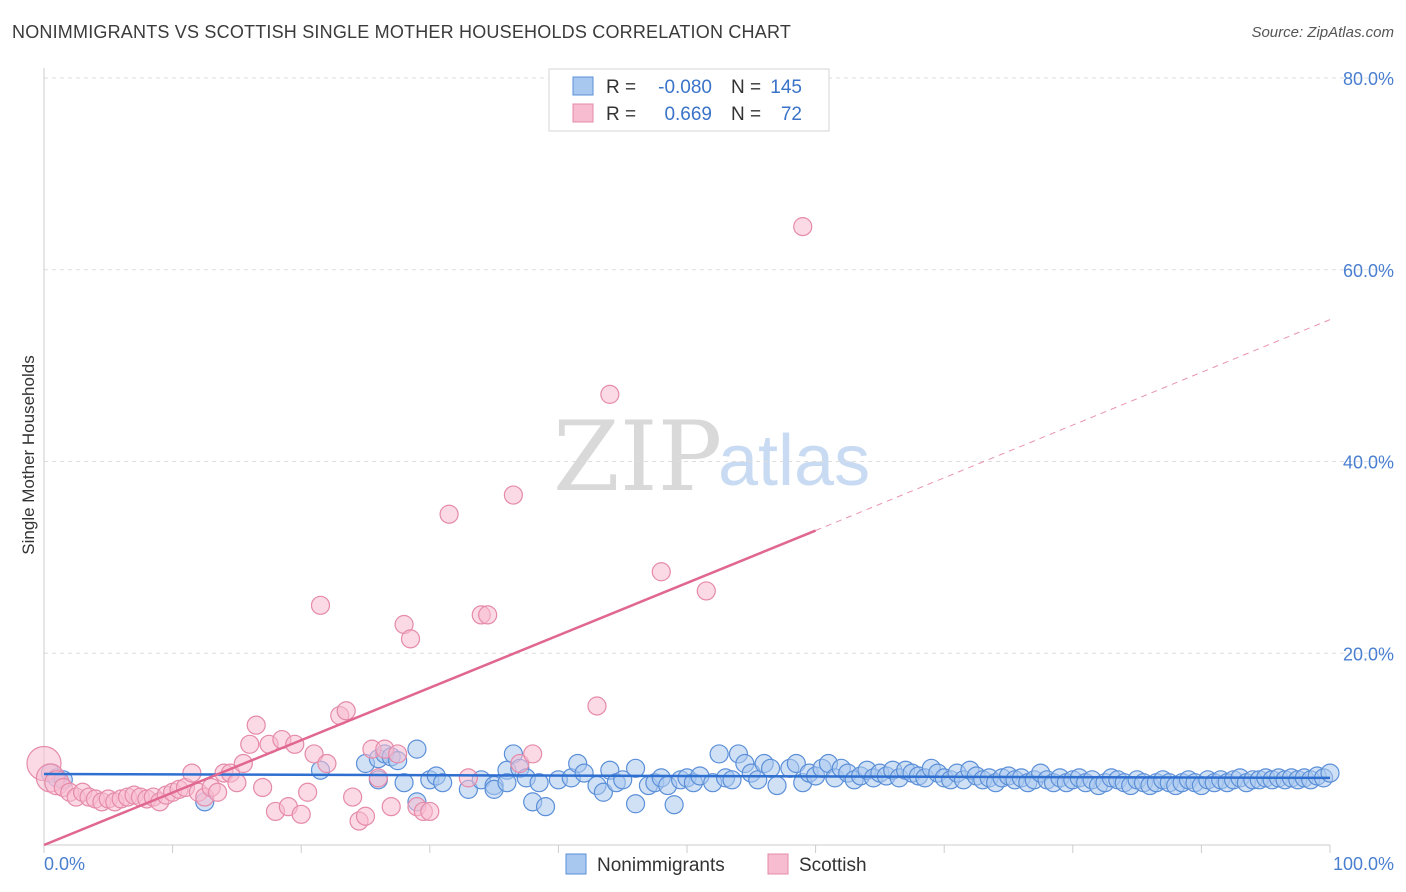 The image size is (1406, 892). What do you see at coordinates (64, 864) in the screenshot?
I see `x-tick-label-min: 0.0%` at bounding box center [64, 864].